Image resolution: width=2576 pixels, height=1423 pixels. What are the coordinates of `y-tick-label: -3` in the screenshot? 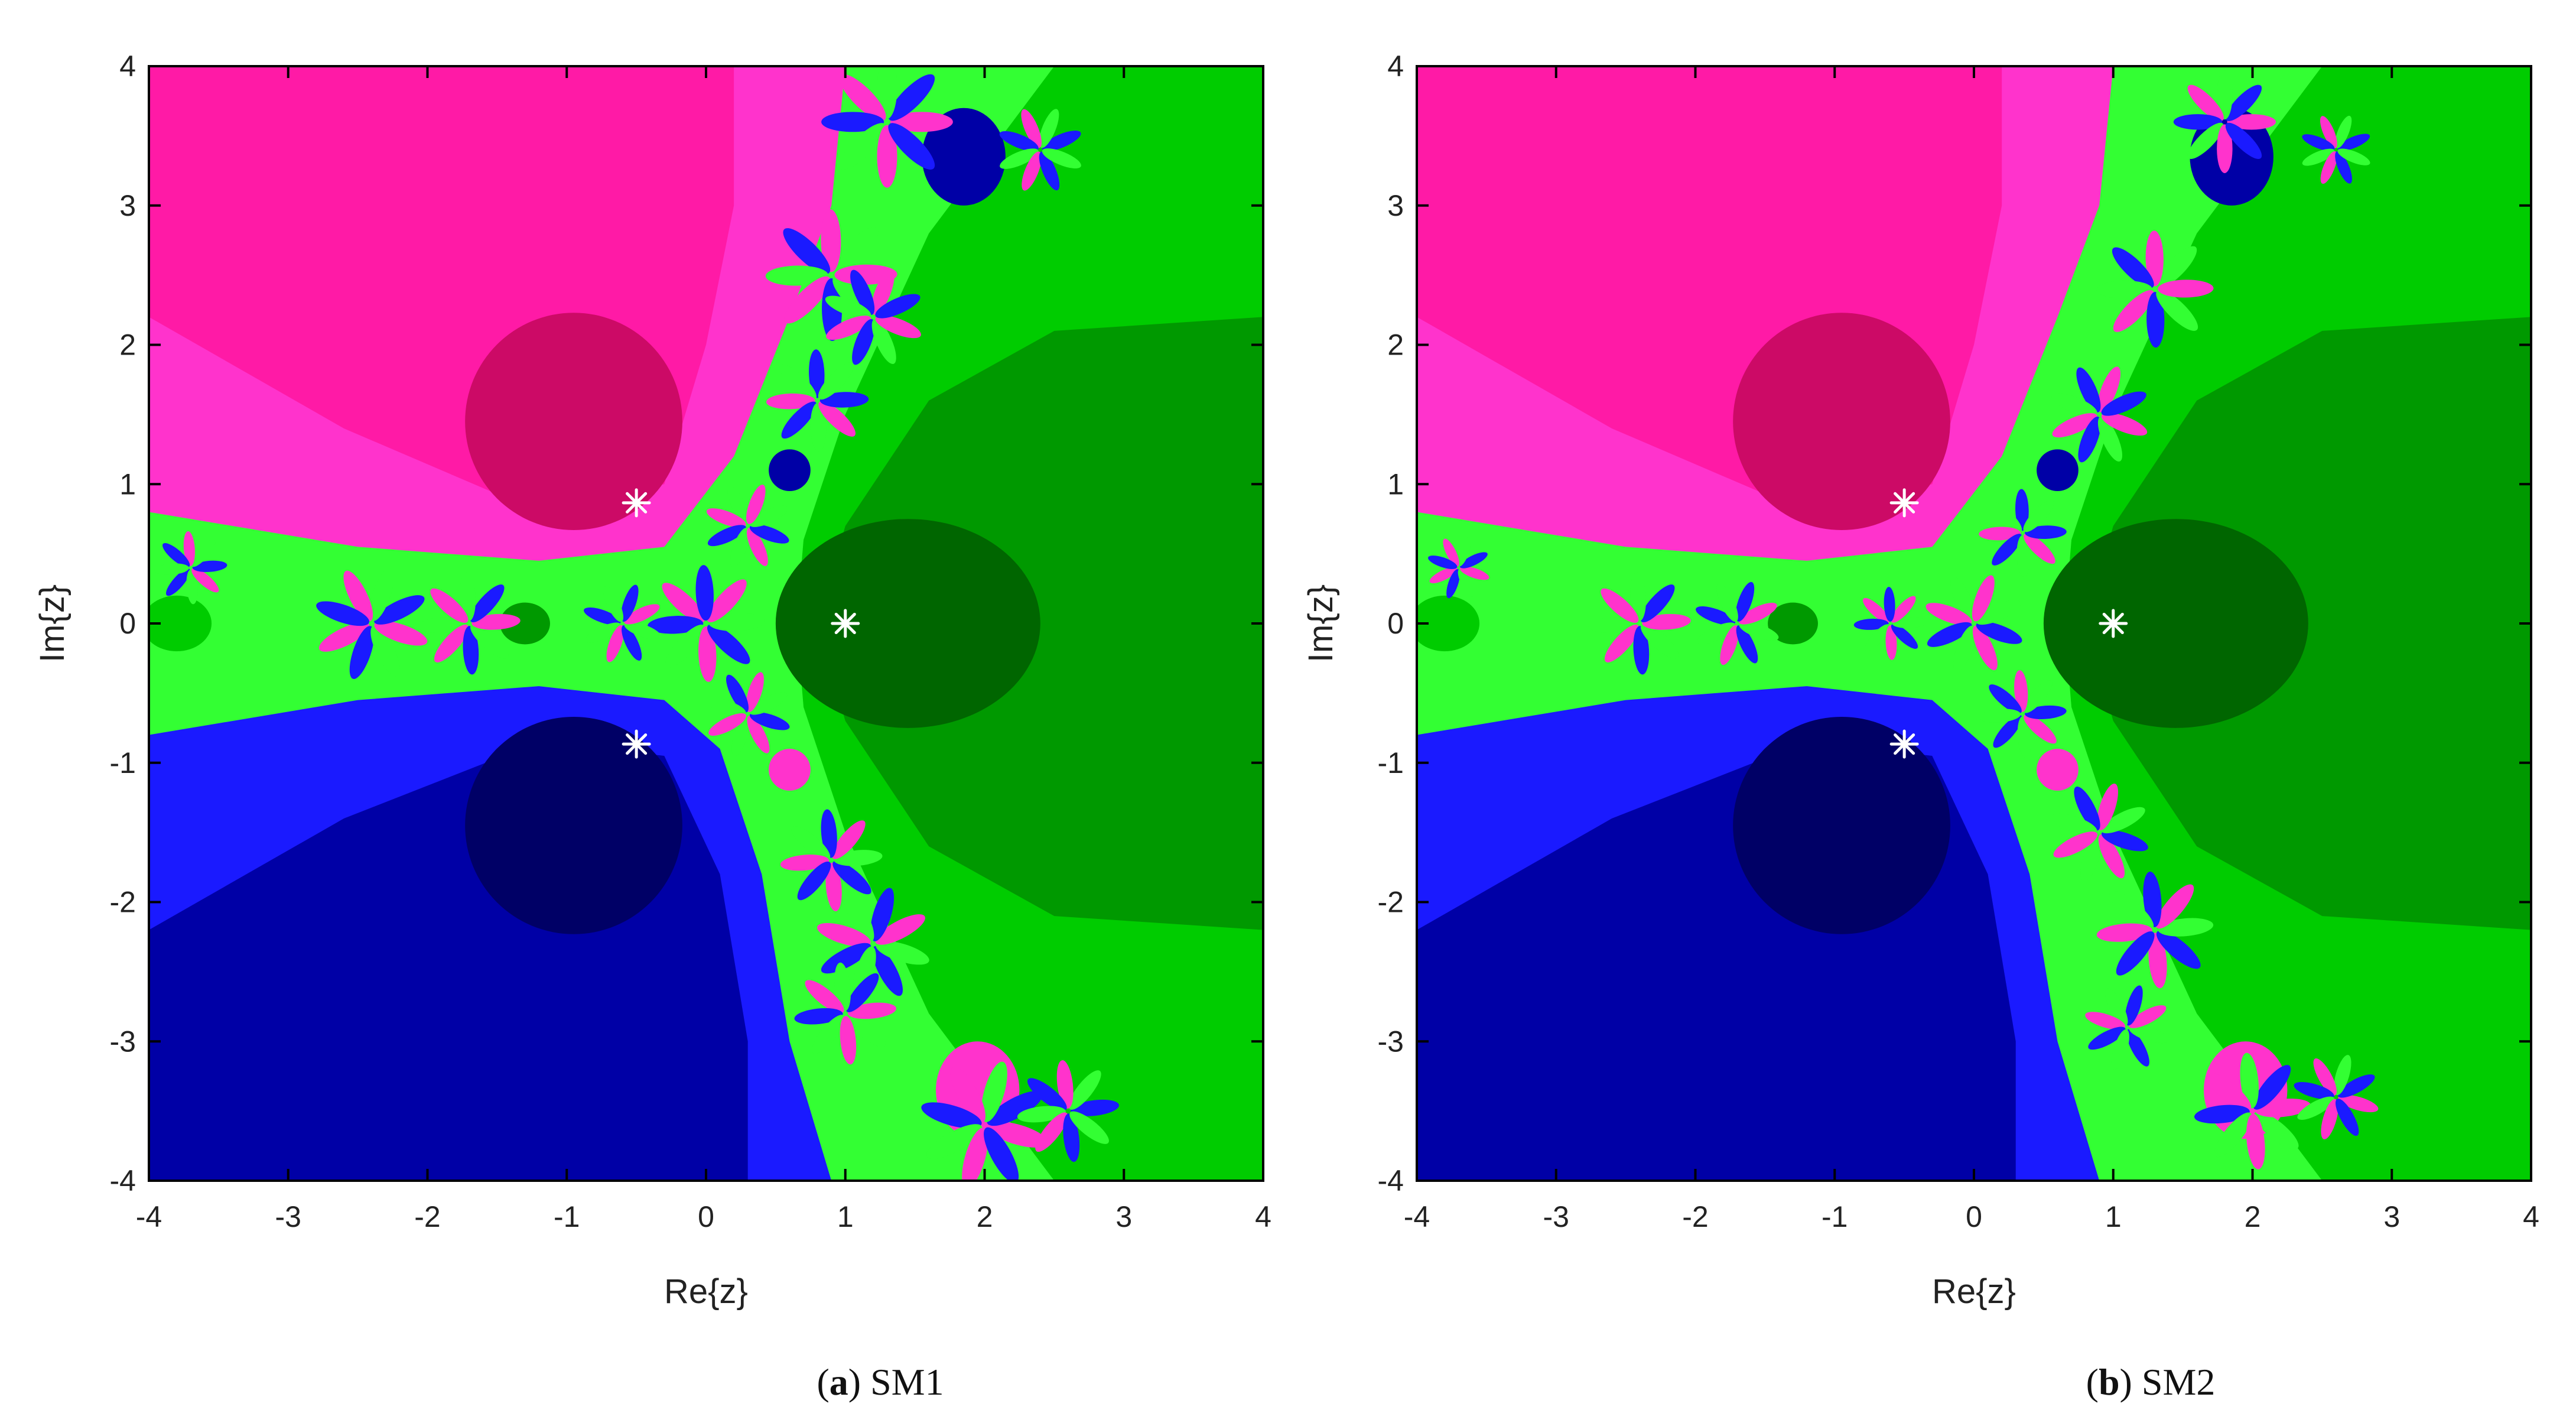 It's located at (123, 1041).